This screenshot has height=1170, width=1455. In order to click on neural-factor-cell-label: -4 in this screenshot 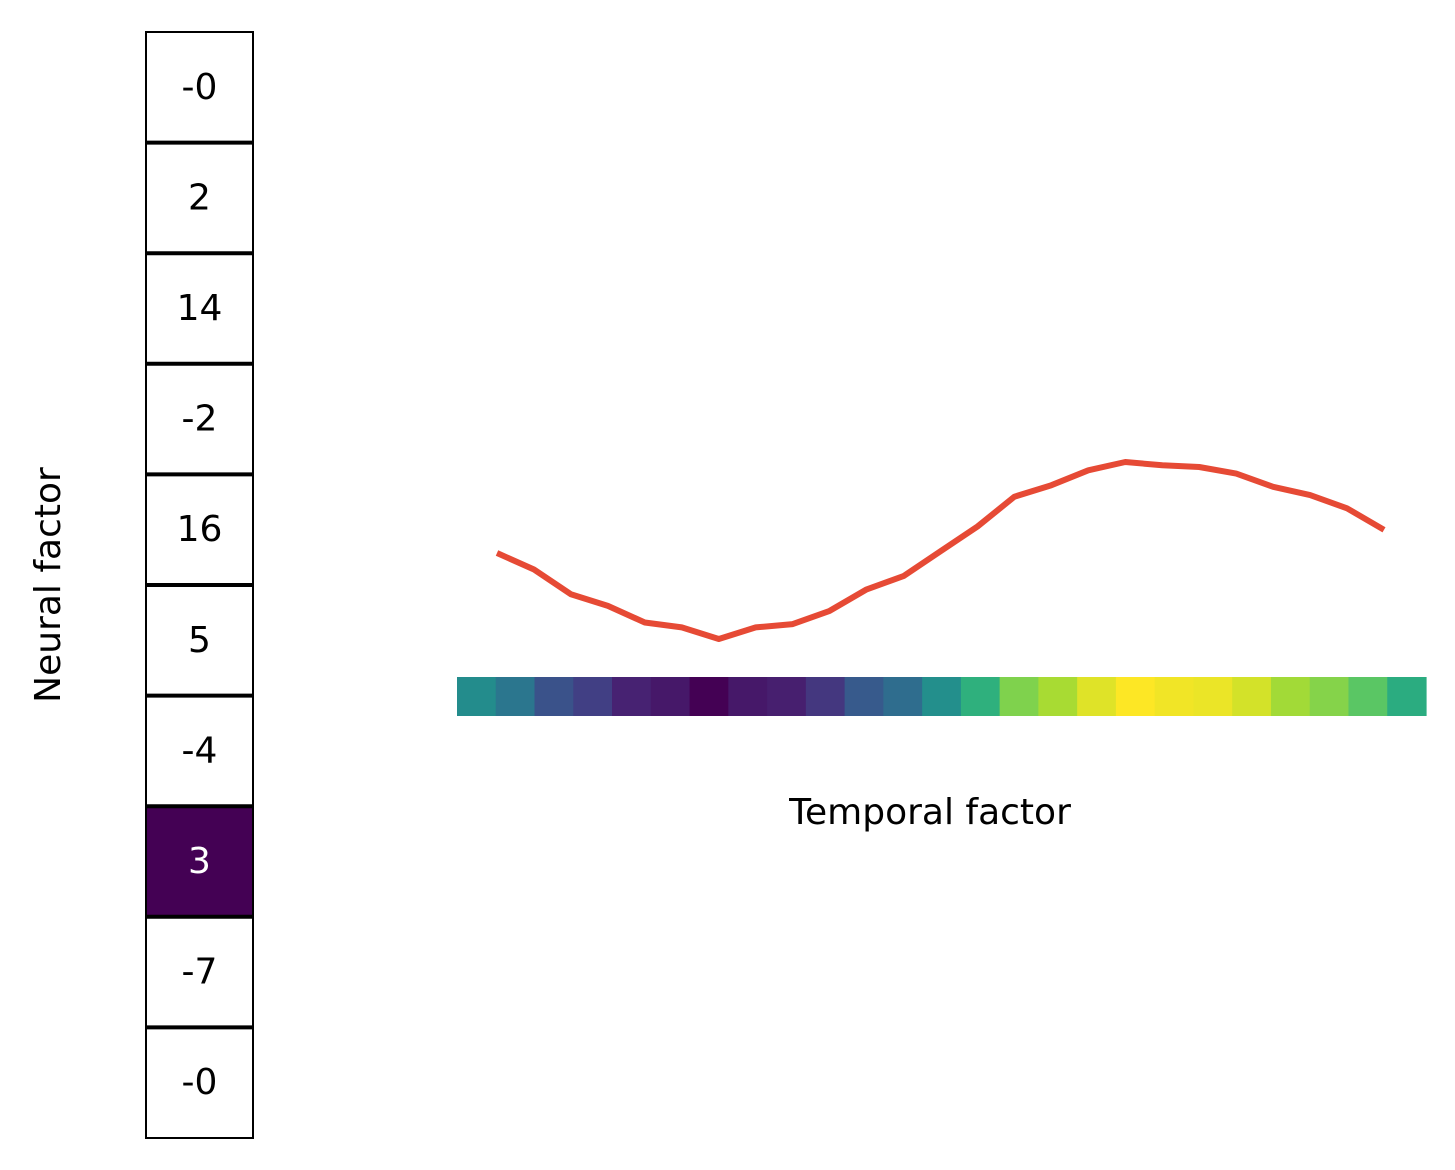, I will do `click(200, 750)`.